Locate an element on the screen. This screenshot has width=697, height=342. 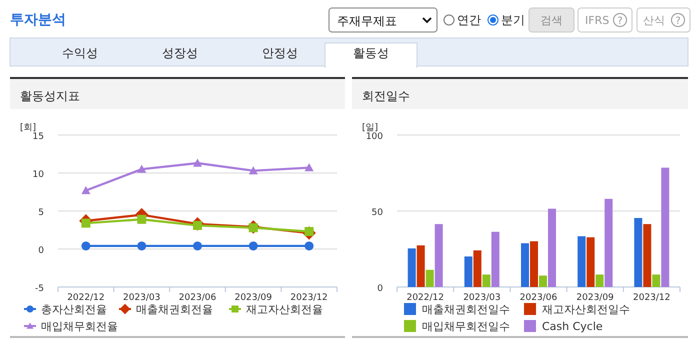
y-tick-label: 5 is located at coordinates (41, 213).